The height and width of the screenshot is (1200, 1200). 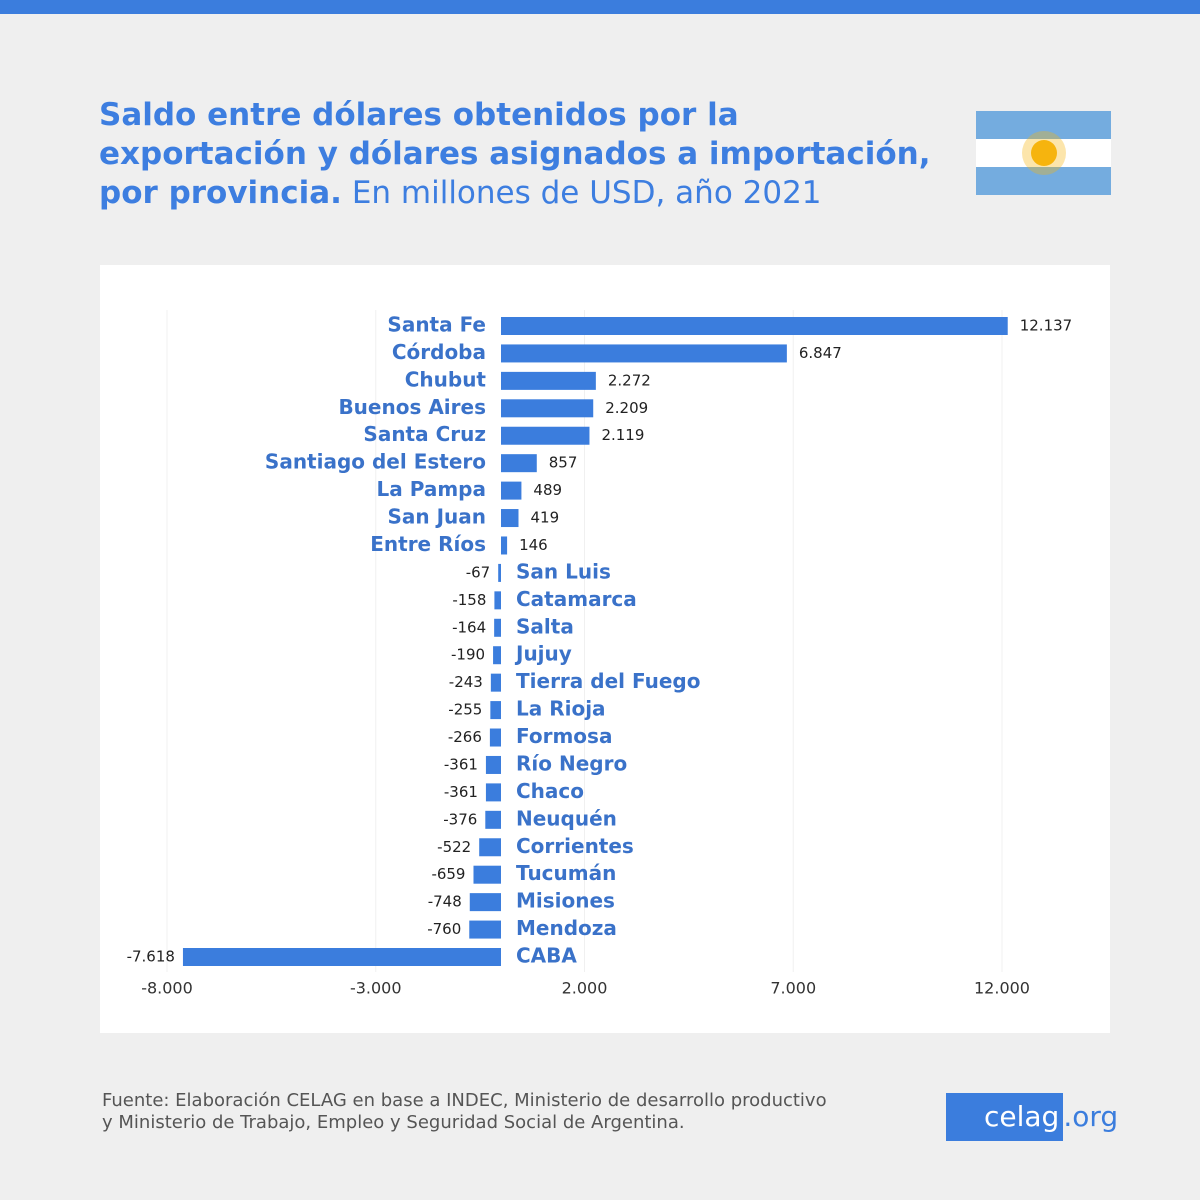 I want to click on category-label: Tierra del Fuego, so click(x=608, y=681).